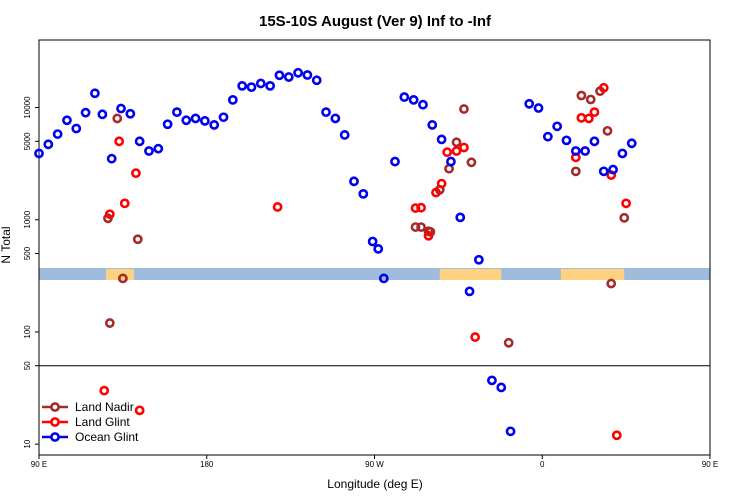 This screenshot has width=750, height=500. I want to click on legend-label: Ocean Glint, so click(107, 437).